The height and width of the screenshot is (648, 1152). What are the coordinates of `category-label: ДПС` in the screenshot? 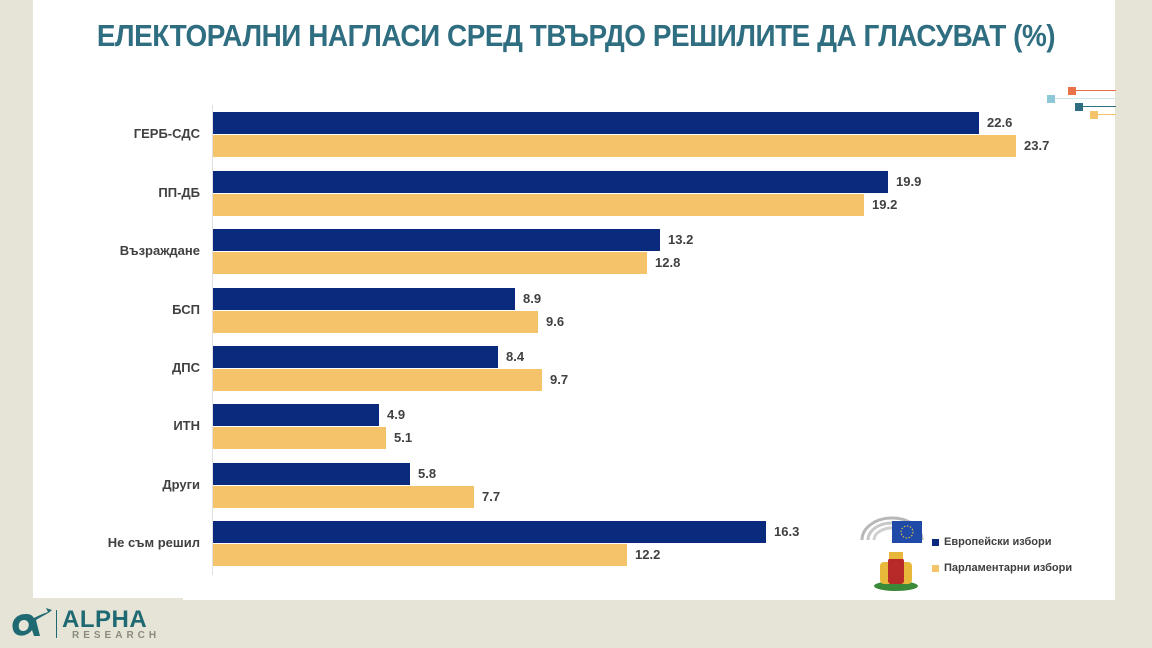 It's located at (186, 367).